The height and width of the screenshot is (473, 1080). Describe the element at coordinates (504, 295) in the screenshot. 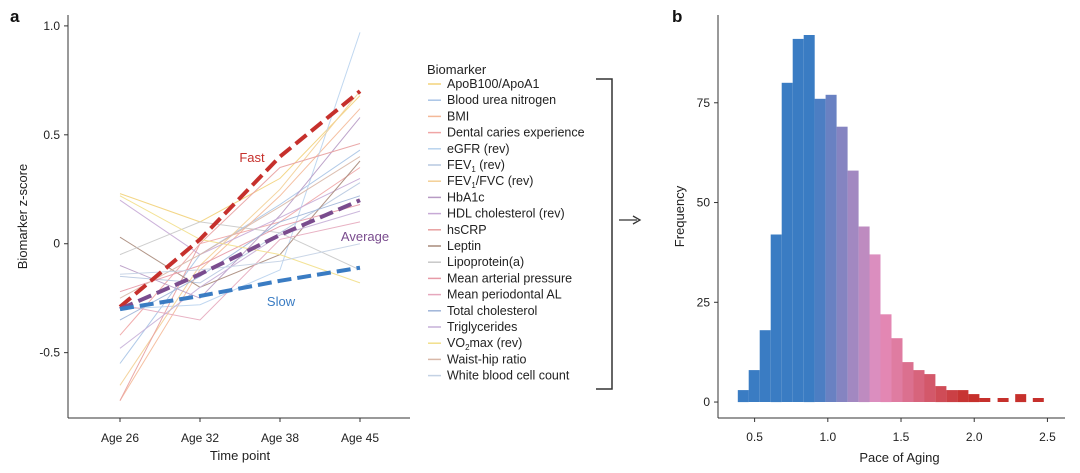

I see `legend-item-label: Mean periodontal AL` at that location.